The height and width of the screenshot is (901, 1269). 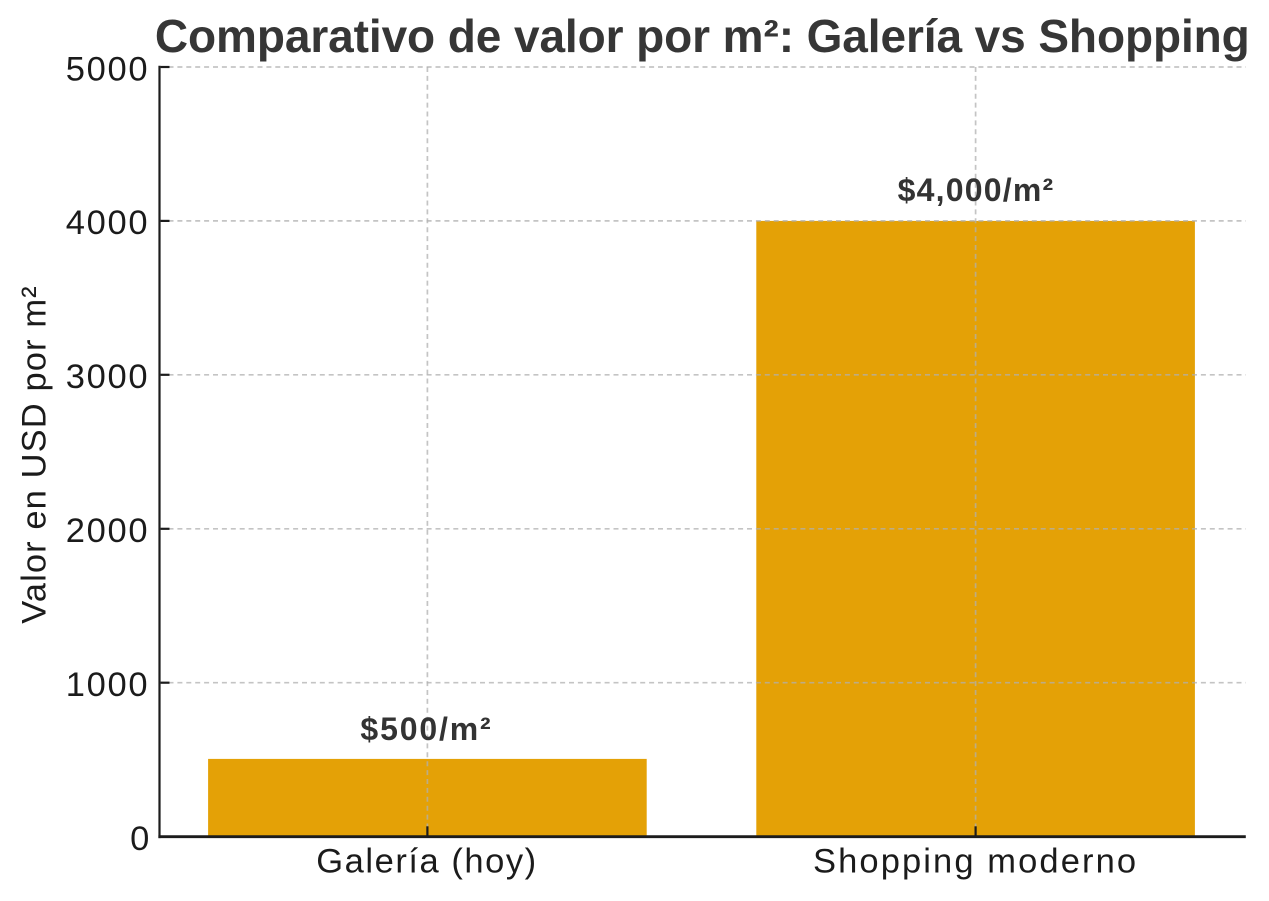 I want to click on svg-text: Shopping moderno, so click(x=975, y=861).